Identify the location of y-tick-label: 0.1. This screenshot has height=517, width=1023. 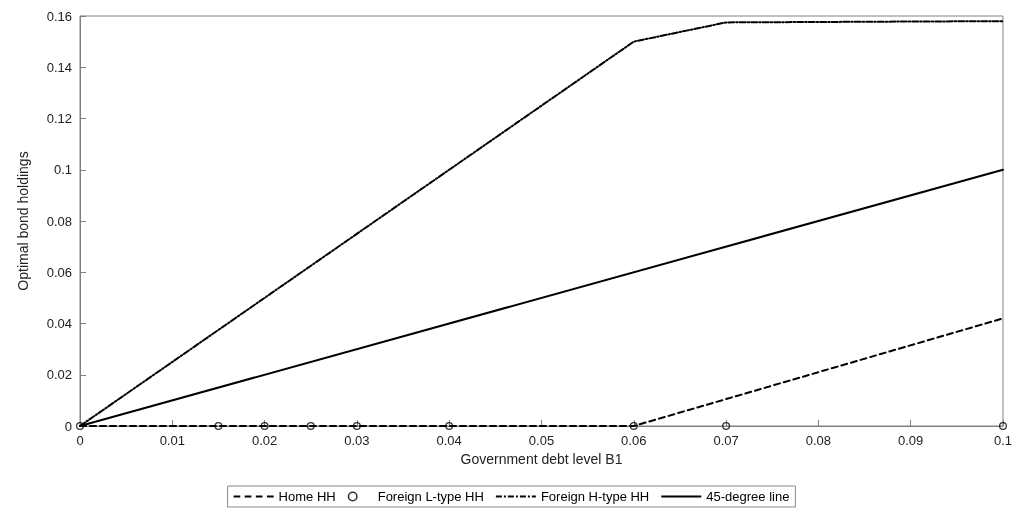
(62, 170).